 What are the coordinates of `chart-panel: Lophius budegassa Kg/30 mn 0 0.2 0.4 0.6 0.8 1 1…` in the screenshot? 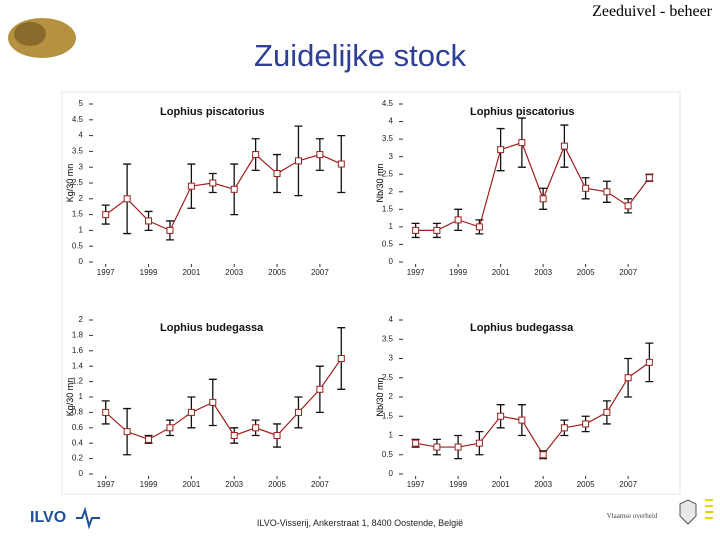 It's located at (205, 402).